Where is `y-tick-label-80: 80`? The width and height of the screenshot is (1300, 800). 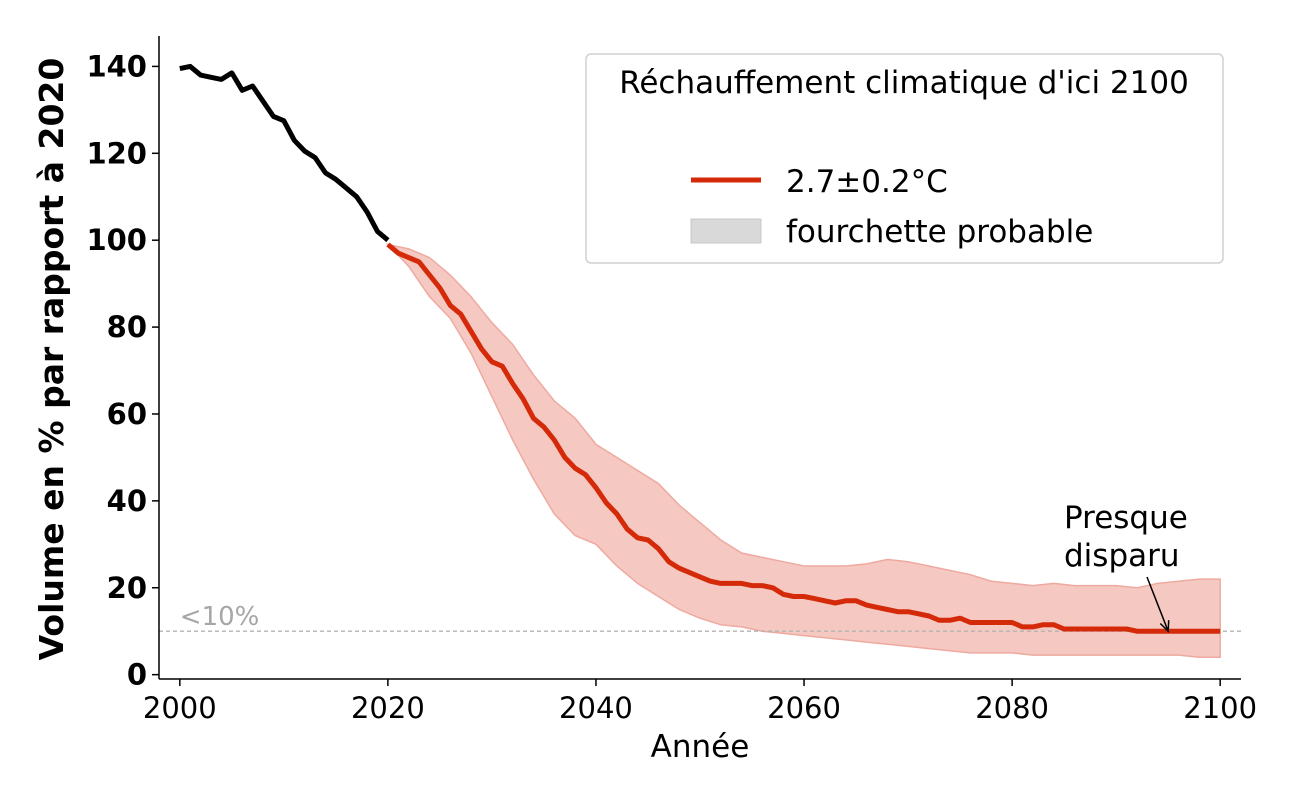 y-tick-label-80: 80 is located at coordinates (127, 327).